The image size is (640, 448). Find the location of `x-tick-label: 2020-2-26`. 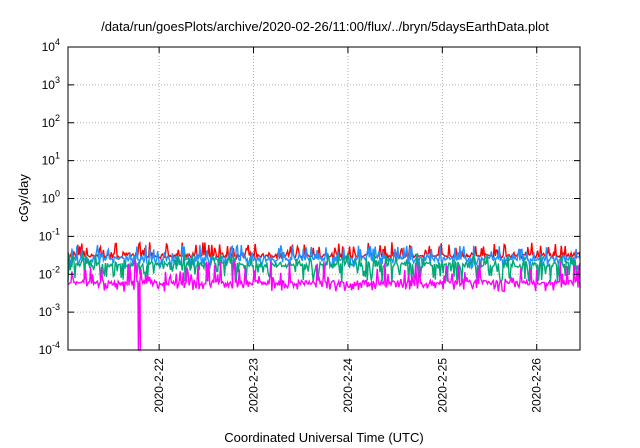

x-tick-label: 2020-2-26 is located at coordinates (537, 385).